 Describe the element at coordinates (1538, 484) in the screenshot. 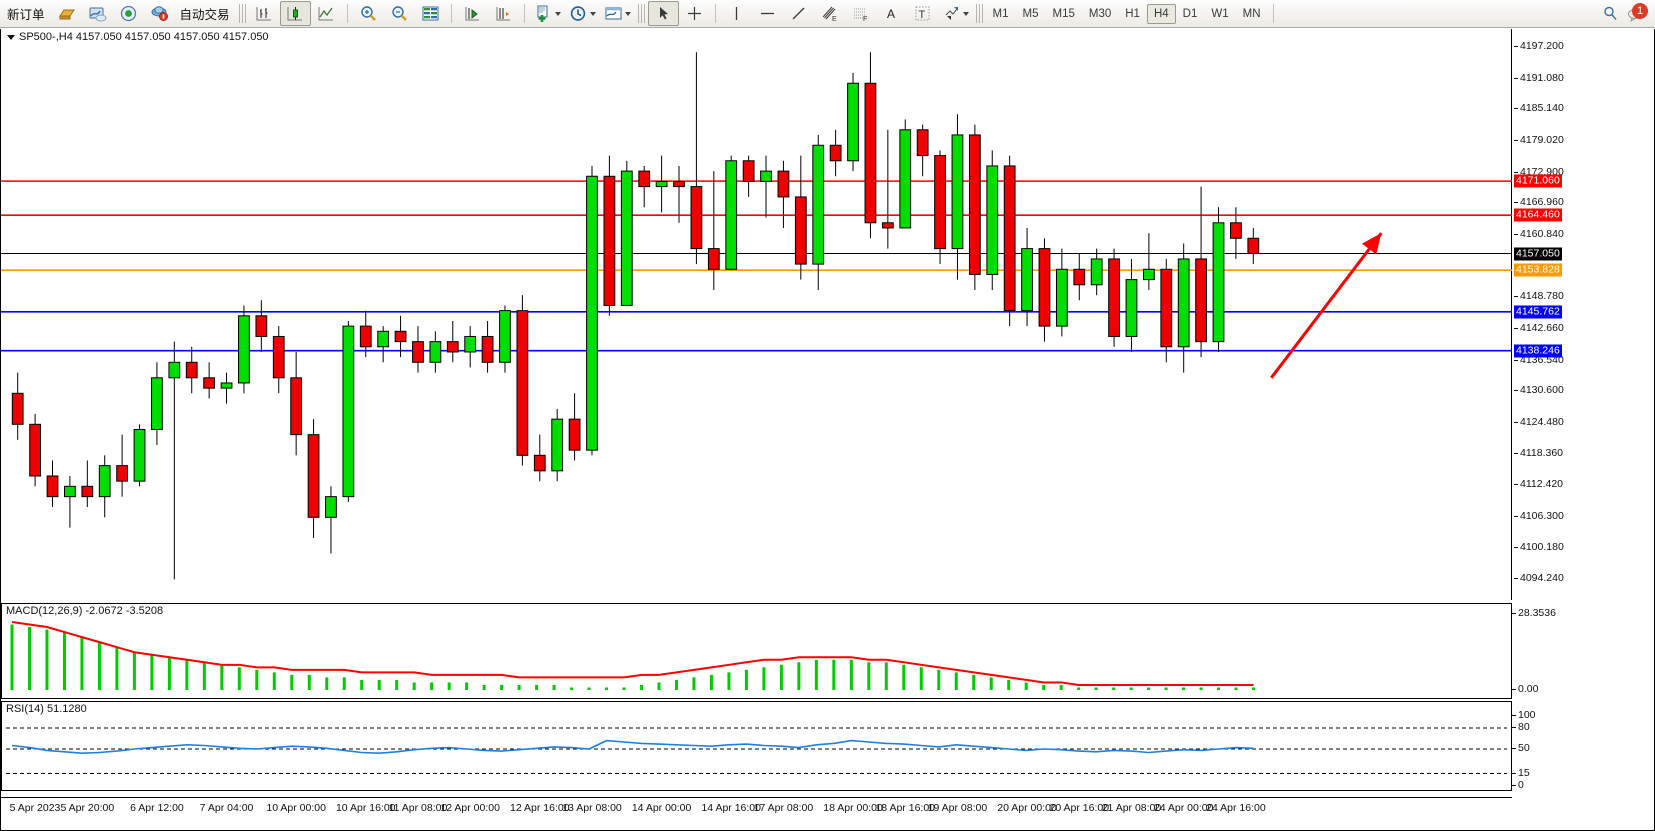

I see `price-tick: 4112.420` at that location.